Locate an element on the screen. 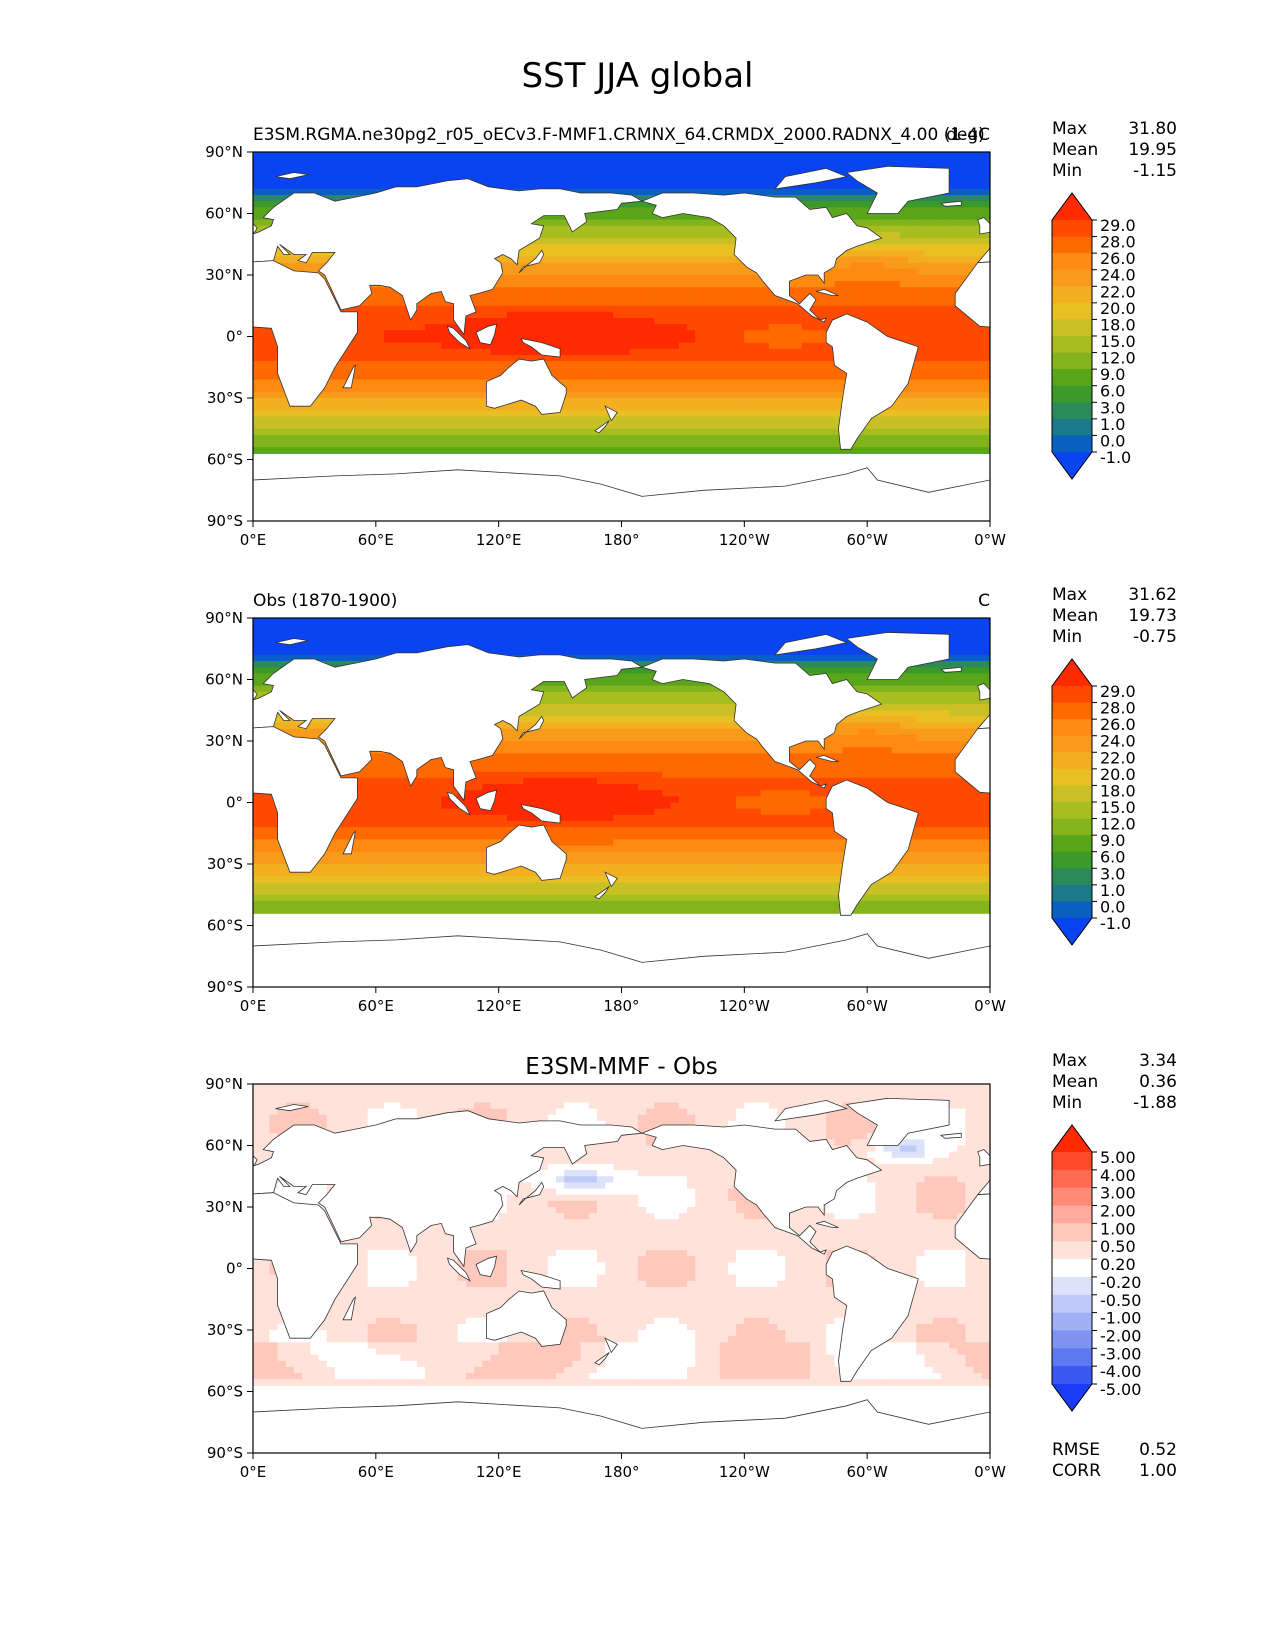 This screenshot has width=1275, height=1650. colorbar-tick-label: 0.0 is located at coordinates (1112, 440).